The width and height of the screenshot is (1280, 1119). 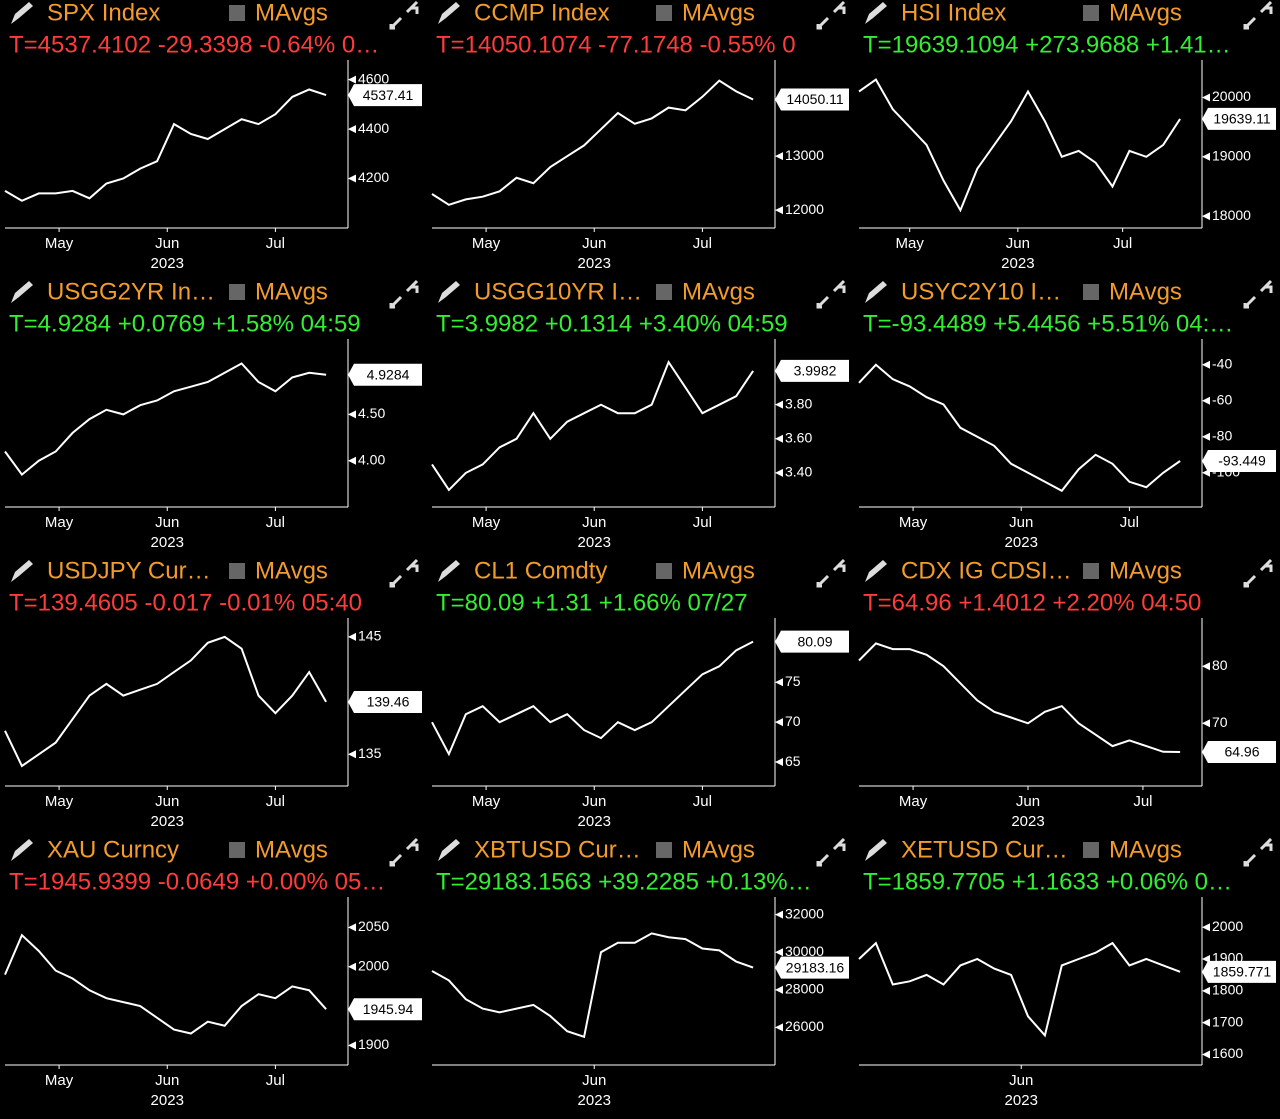 What do you see at coordinates (804, 1026) in the screenshot?
I see `y-tick-label: 26000` at bounding box center [804, 1026].